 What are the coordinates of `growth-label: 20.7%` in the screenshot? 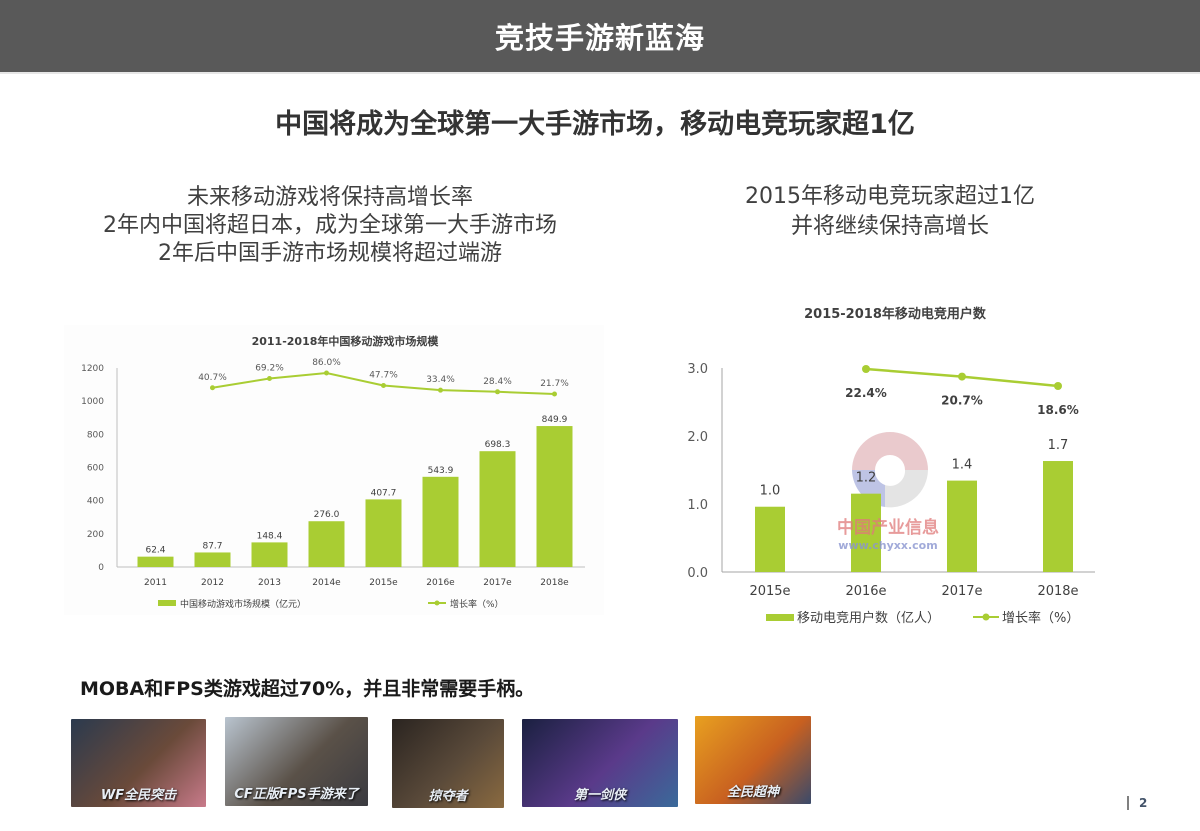 It's located at (962, 401).